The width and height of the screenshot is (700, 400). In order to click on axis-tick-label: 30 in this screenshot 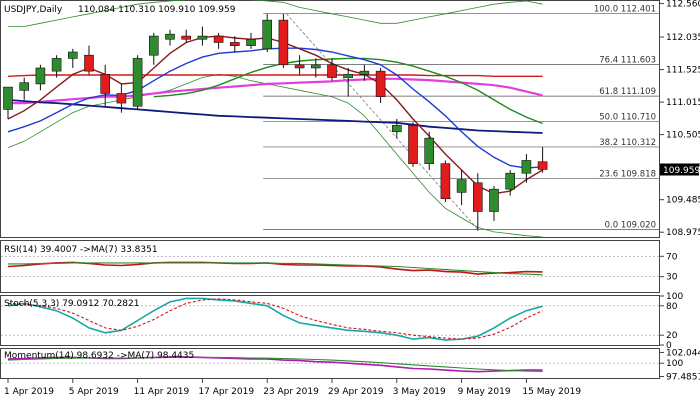, I will do `click(672, 278)`.